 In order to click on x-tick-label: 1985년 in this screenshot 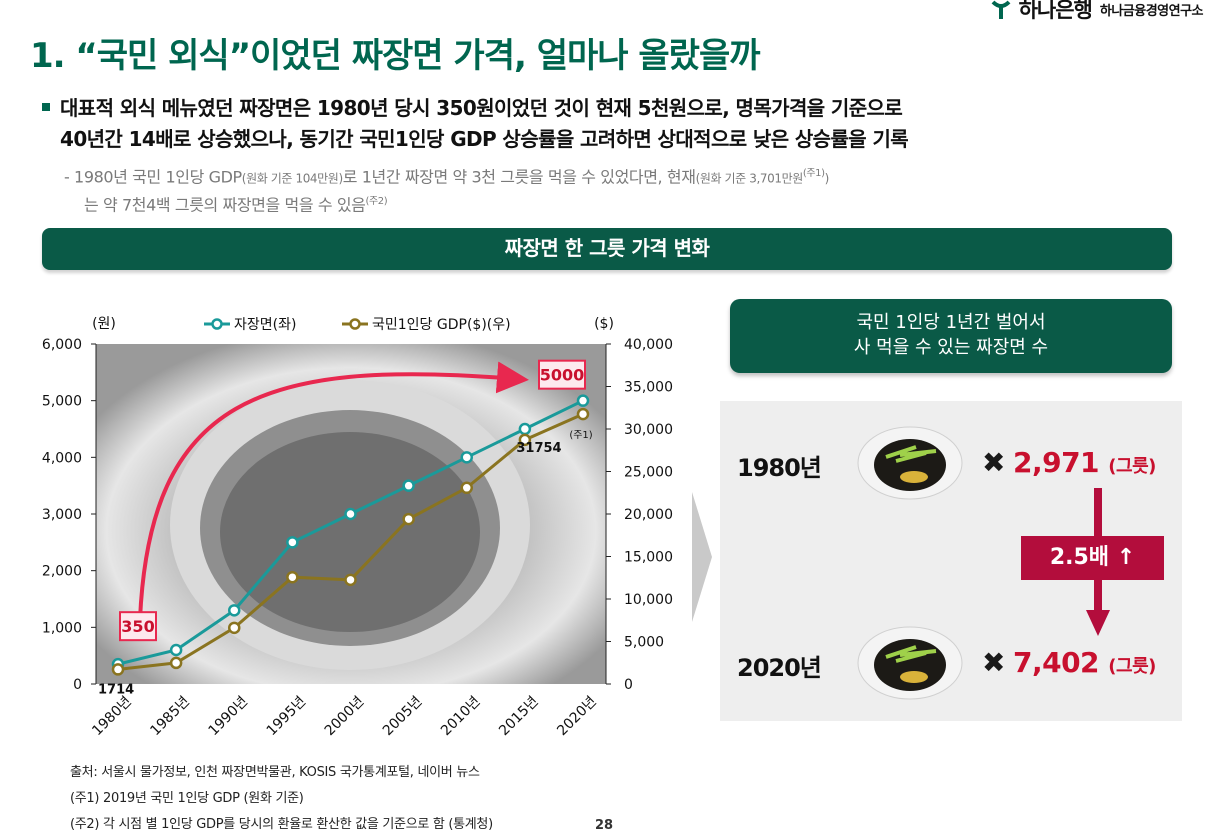, I will do `click(170, 717)`.